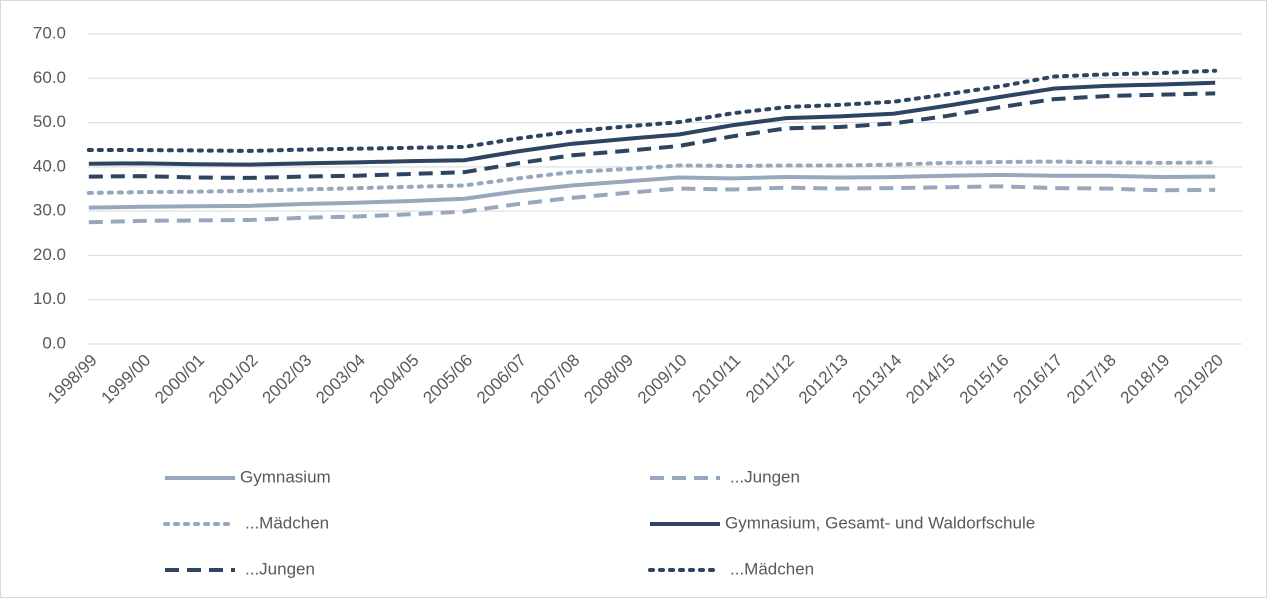 This screenshot has height=598, width=1267. I want to click on y-tick-label: 0.0, so click(54, 342).